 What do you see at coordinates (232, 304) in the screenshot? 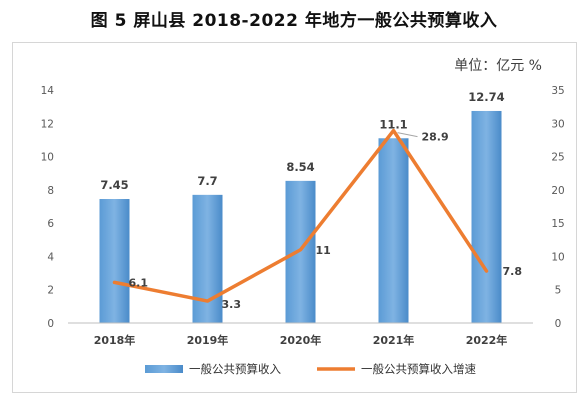
I see `line-data-label: 3.3` at bounding box center [232, 304].